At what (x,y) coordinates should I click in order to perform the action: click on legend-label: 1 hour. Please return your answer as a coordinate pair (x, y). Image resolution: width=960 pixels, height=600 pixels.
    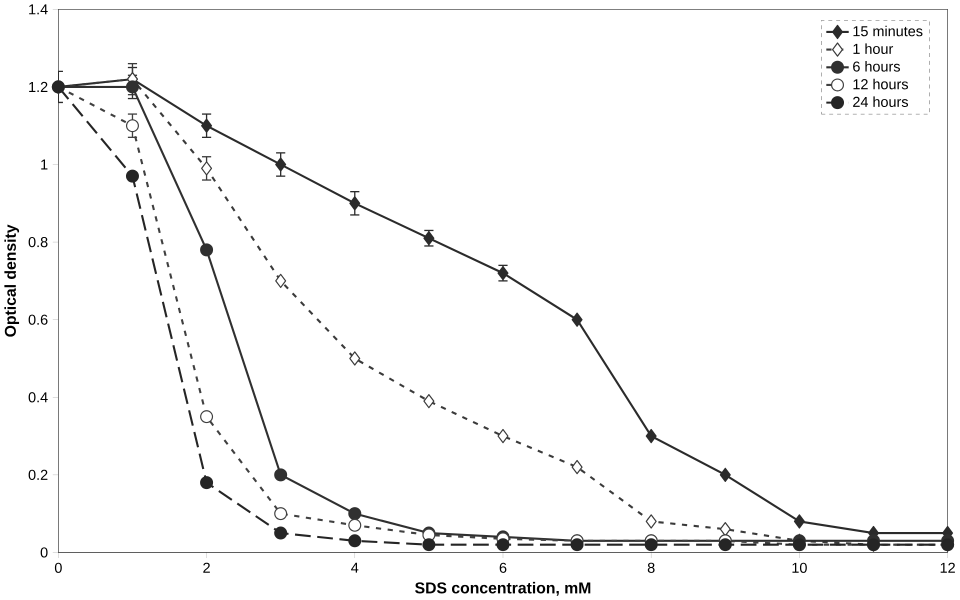
    Looking at the image, I should click on (873, 48).